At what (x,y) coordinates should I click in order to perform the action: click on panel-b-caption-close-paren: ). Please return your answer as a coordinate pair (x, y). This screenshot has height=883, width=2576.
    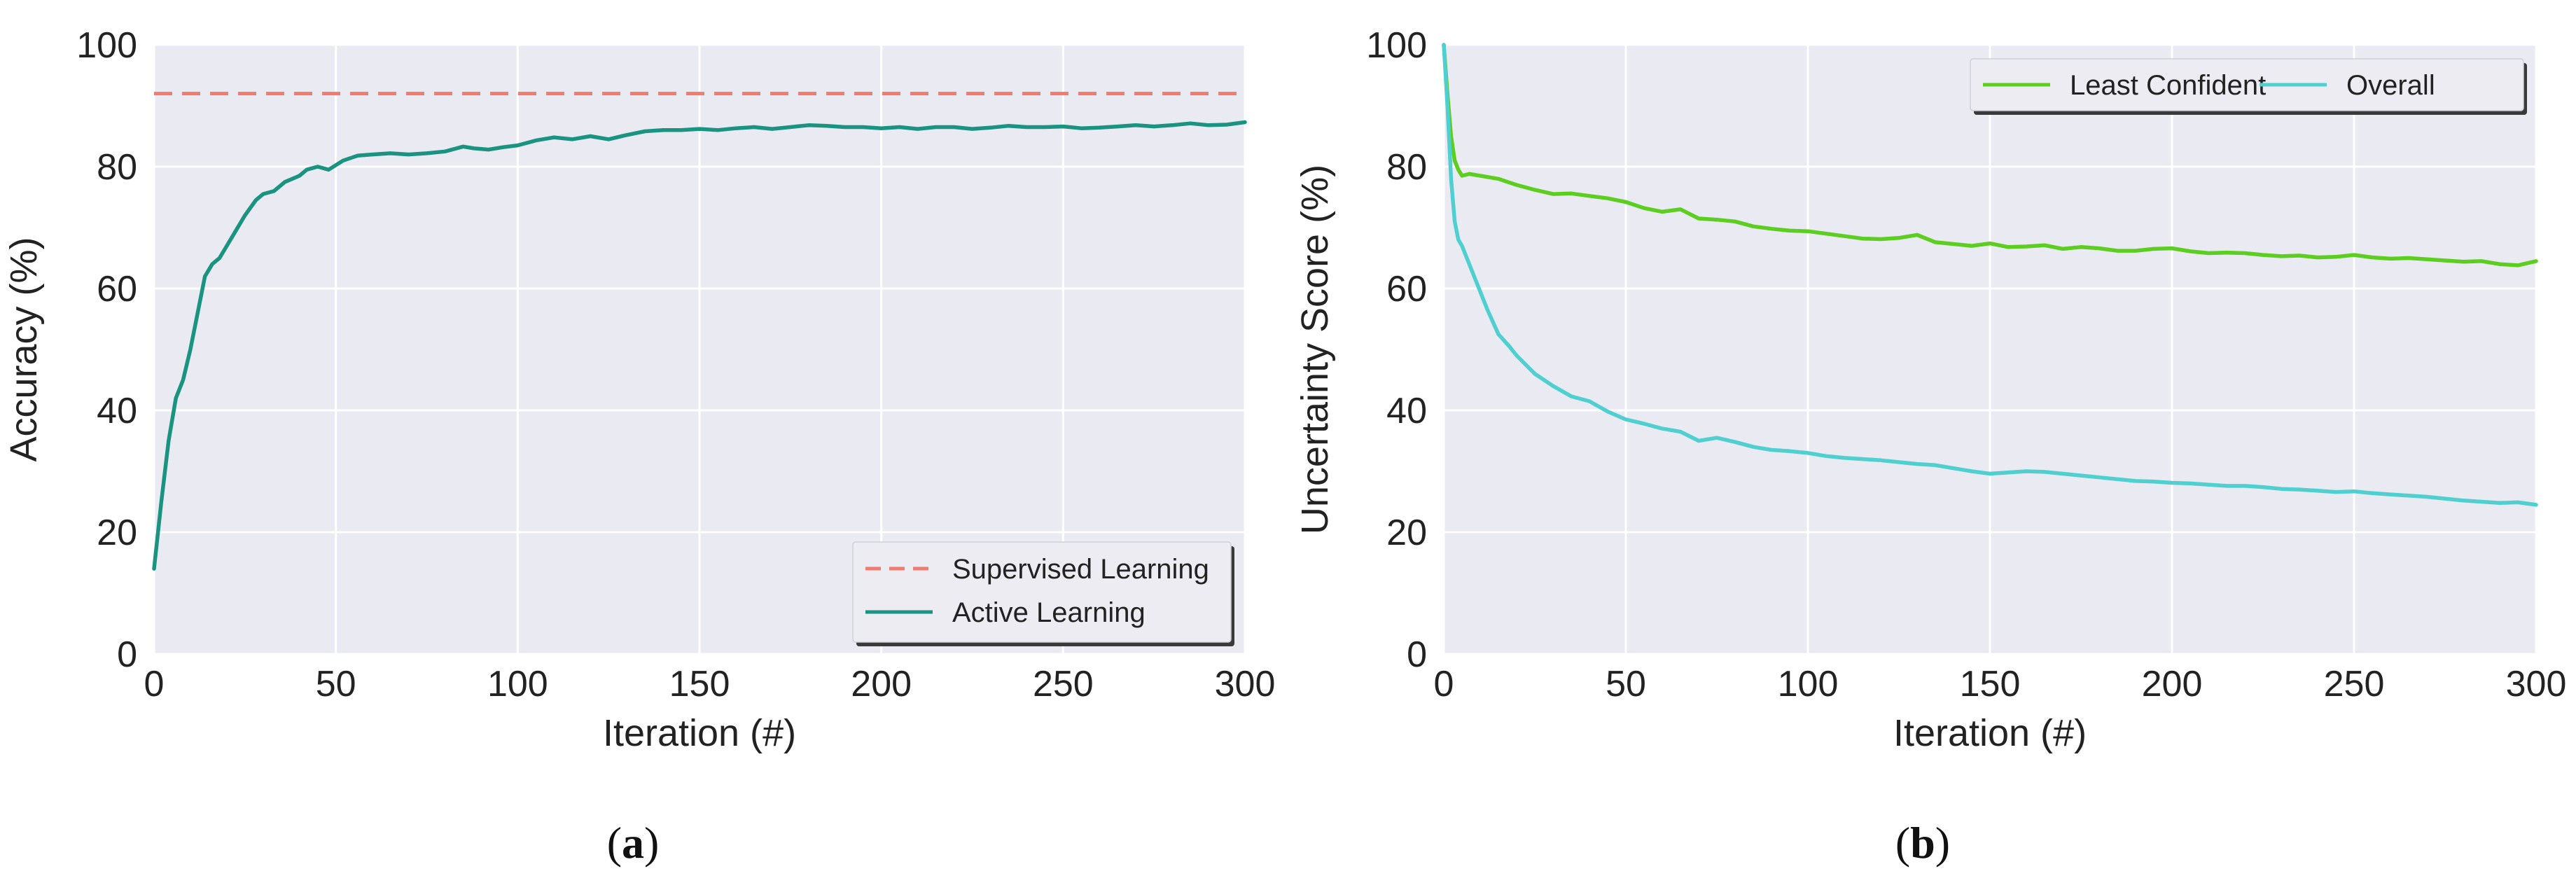
    Looking at the image, I should click on (1942, 843).